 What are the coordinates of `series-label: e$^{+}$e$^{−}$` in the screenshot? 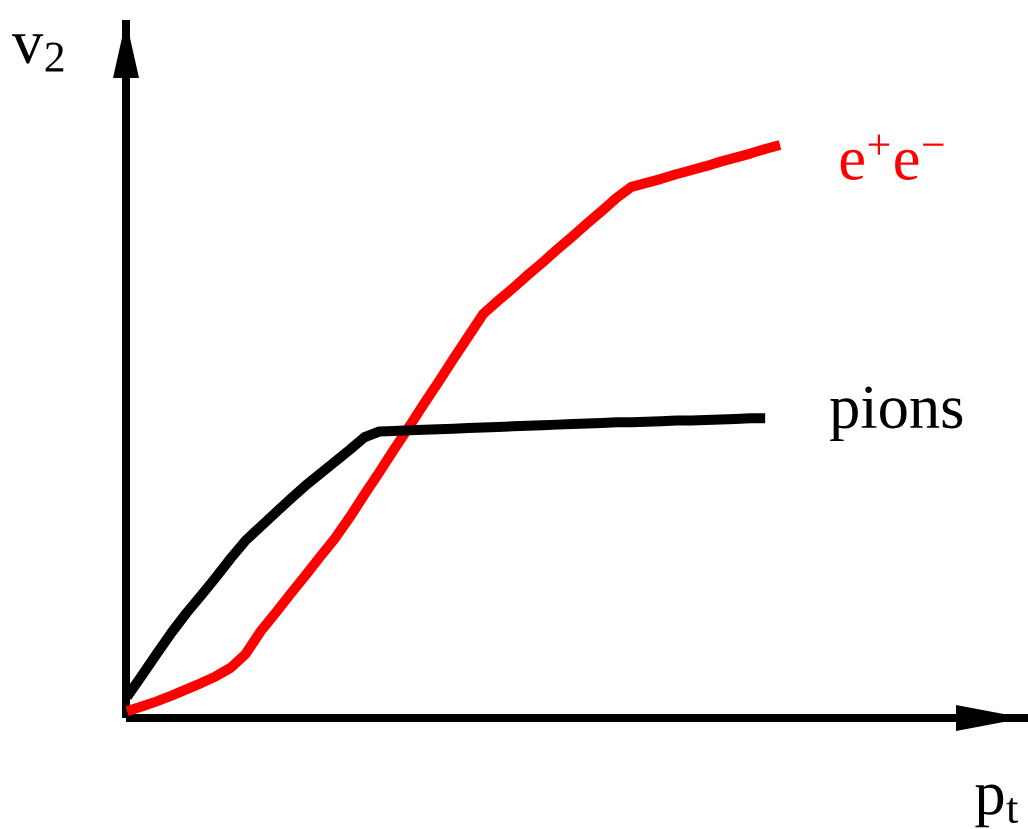 It's located at (892, 157).